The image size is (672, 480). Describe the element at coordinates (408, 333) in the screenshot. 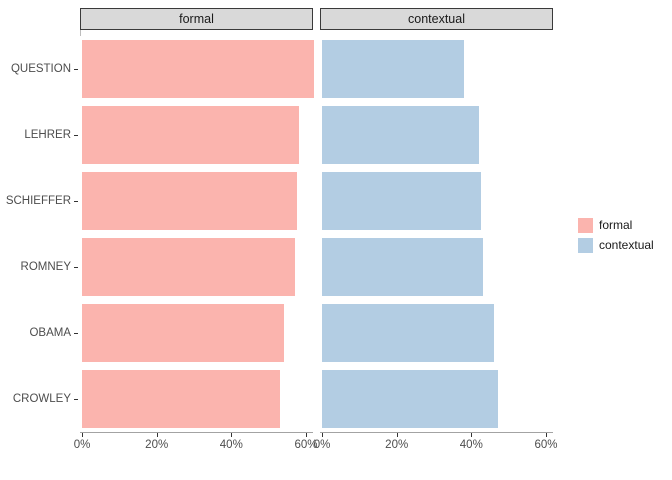

I see `bar-contextual-obama` at that location.